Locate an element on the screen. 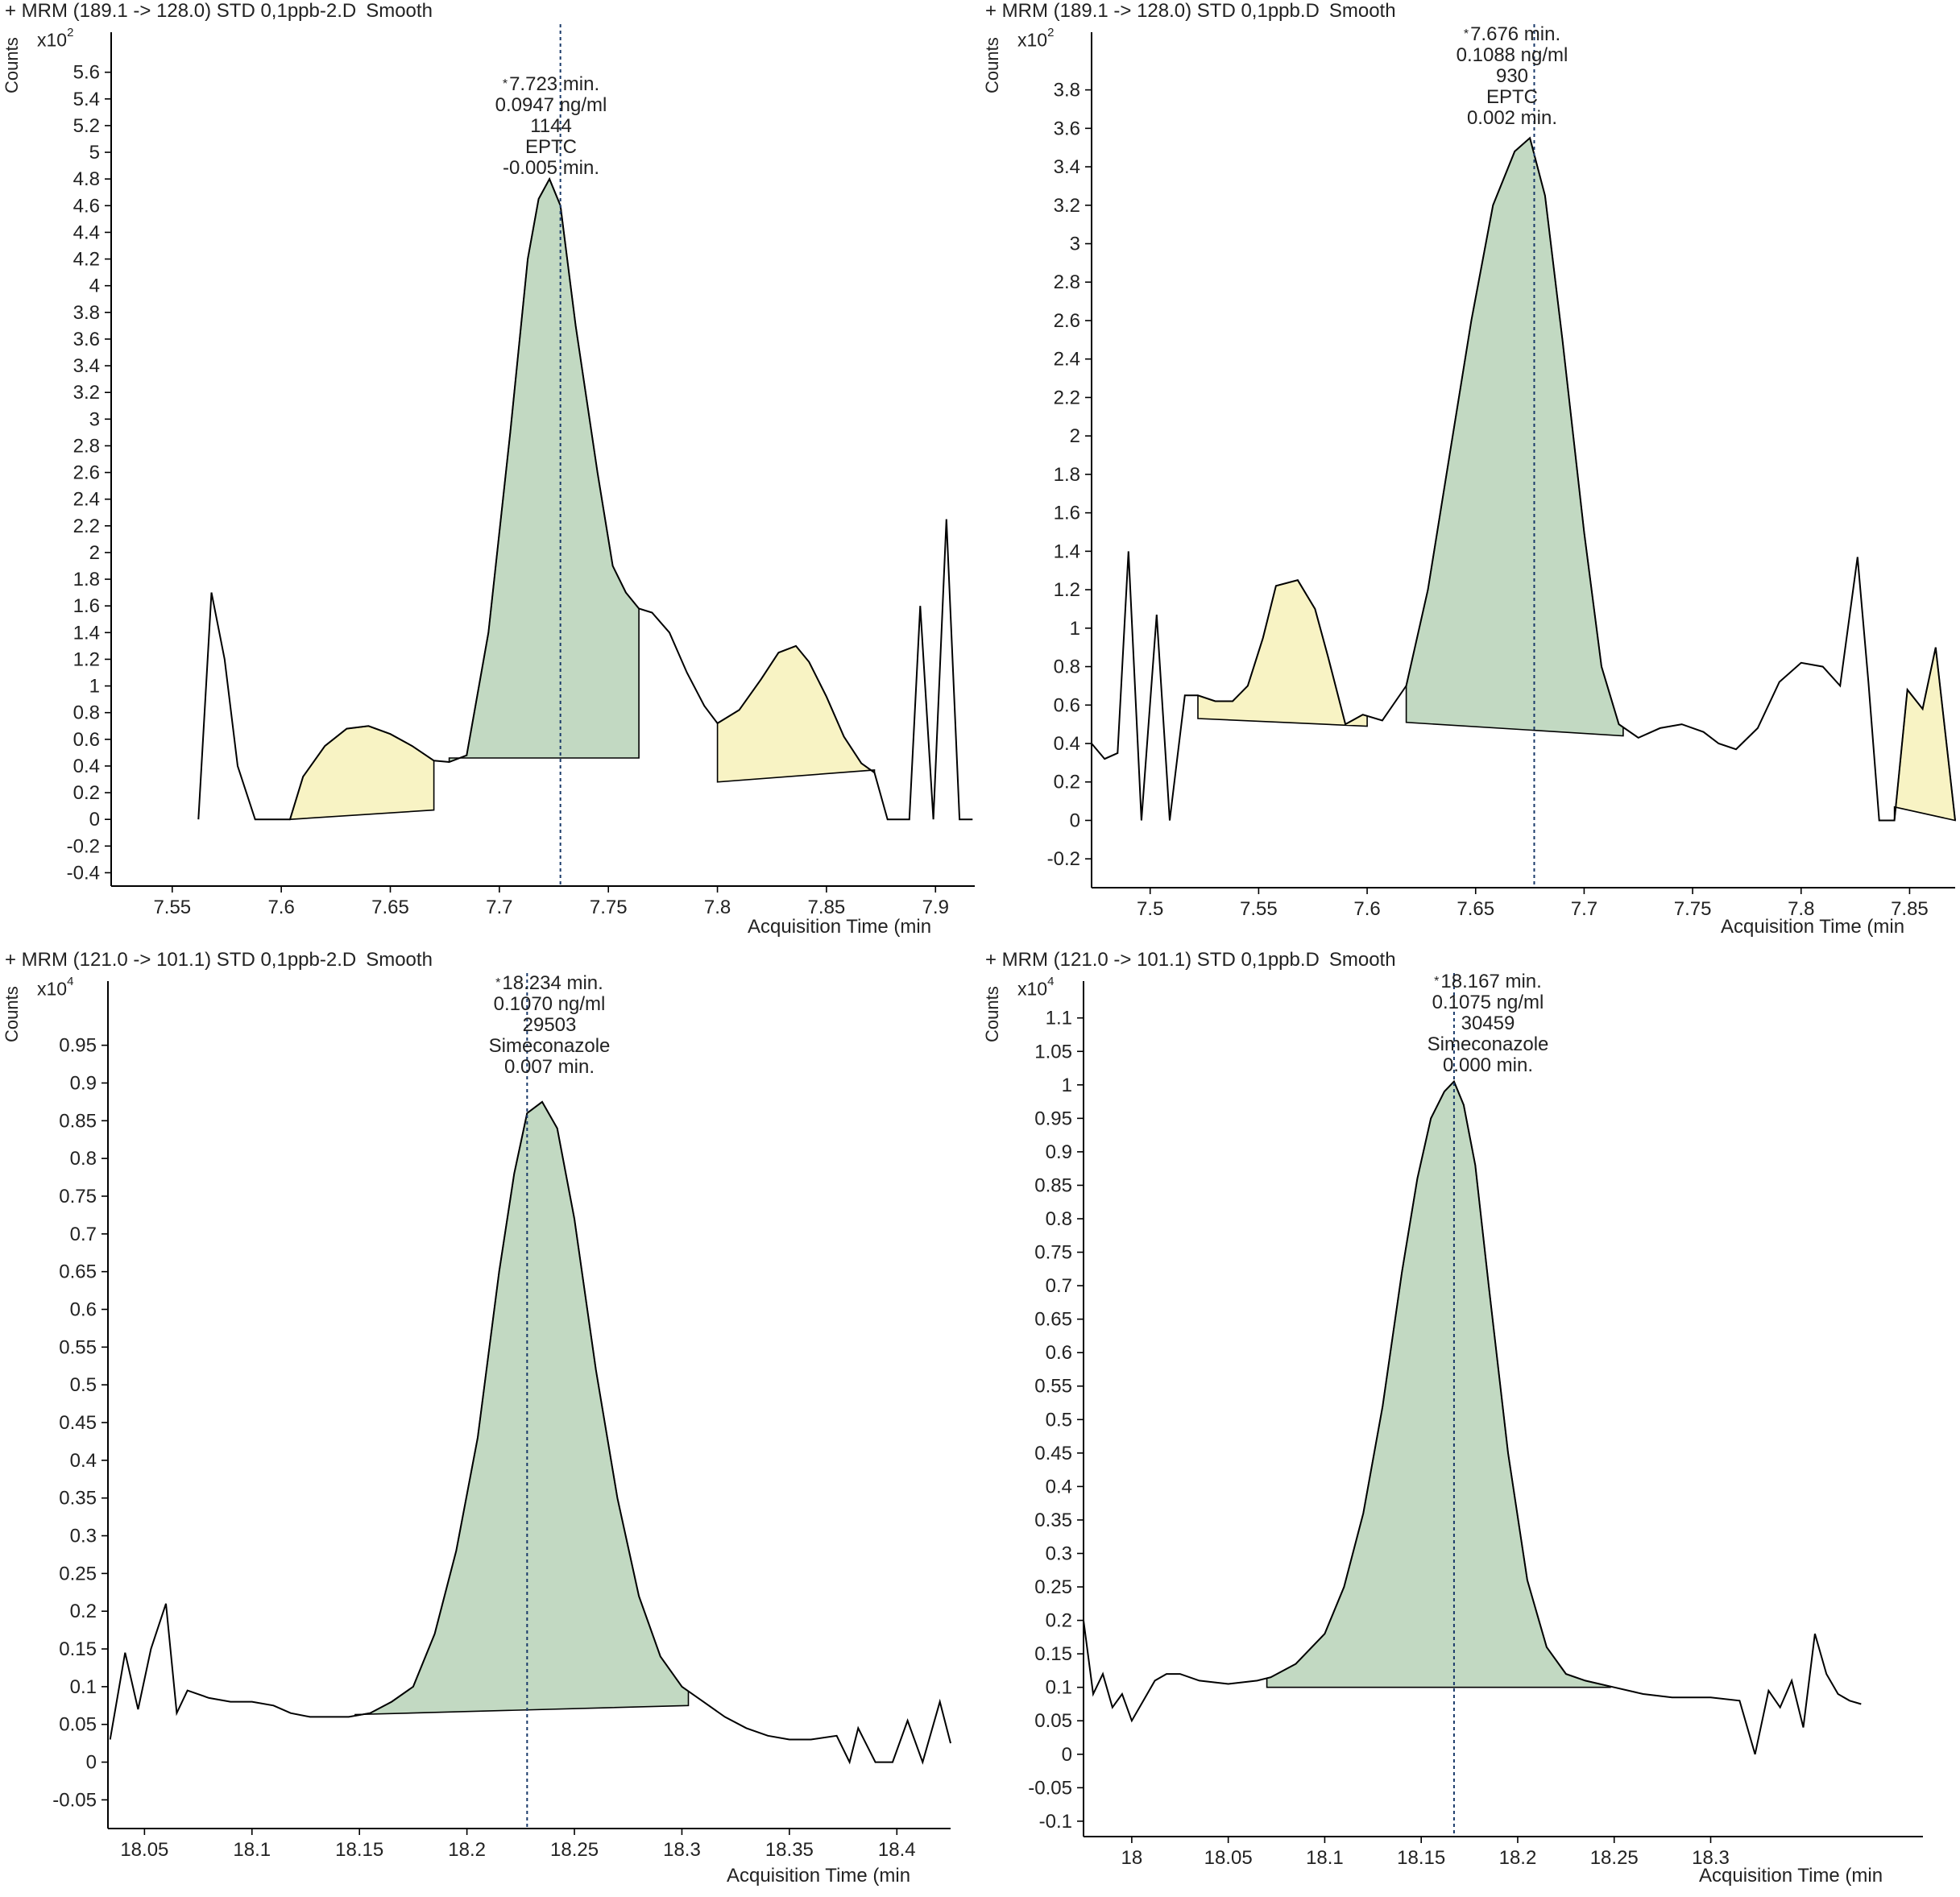 This screenshot has width=1960, height=1897. chart-mode: Smooth is located at coordinates (1362, 11).